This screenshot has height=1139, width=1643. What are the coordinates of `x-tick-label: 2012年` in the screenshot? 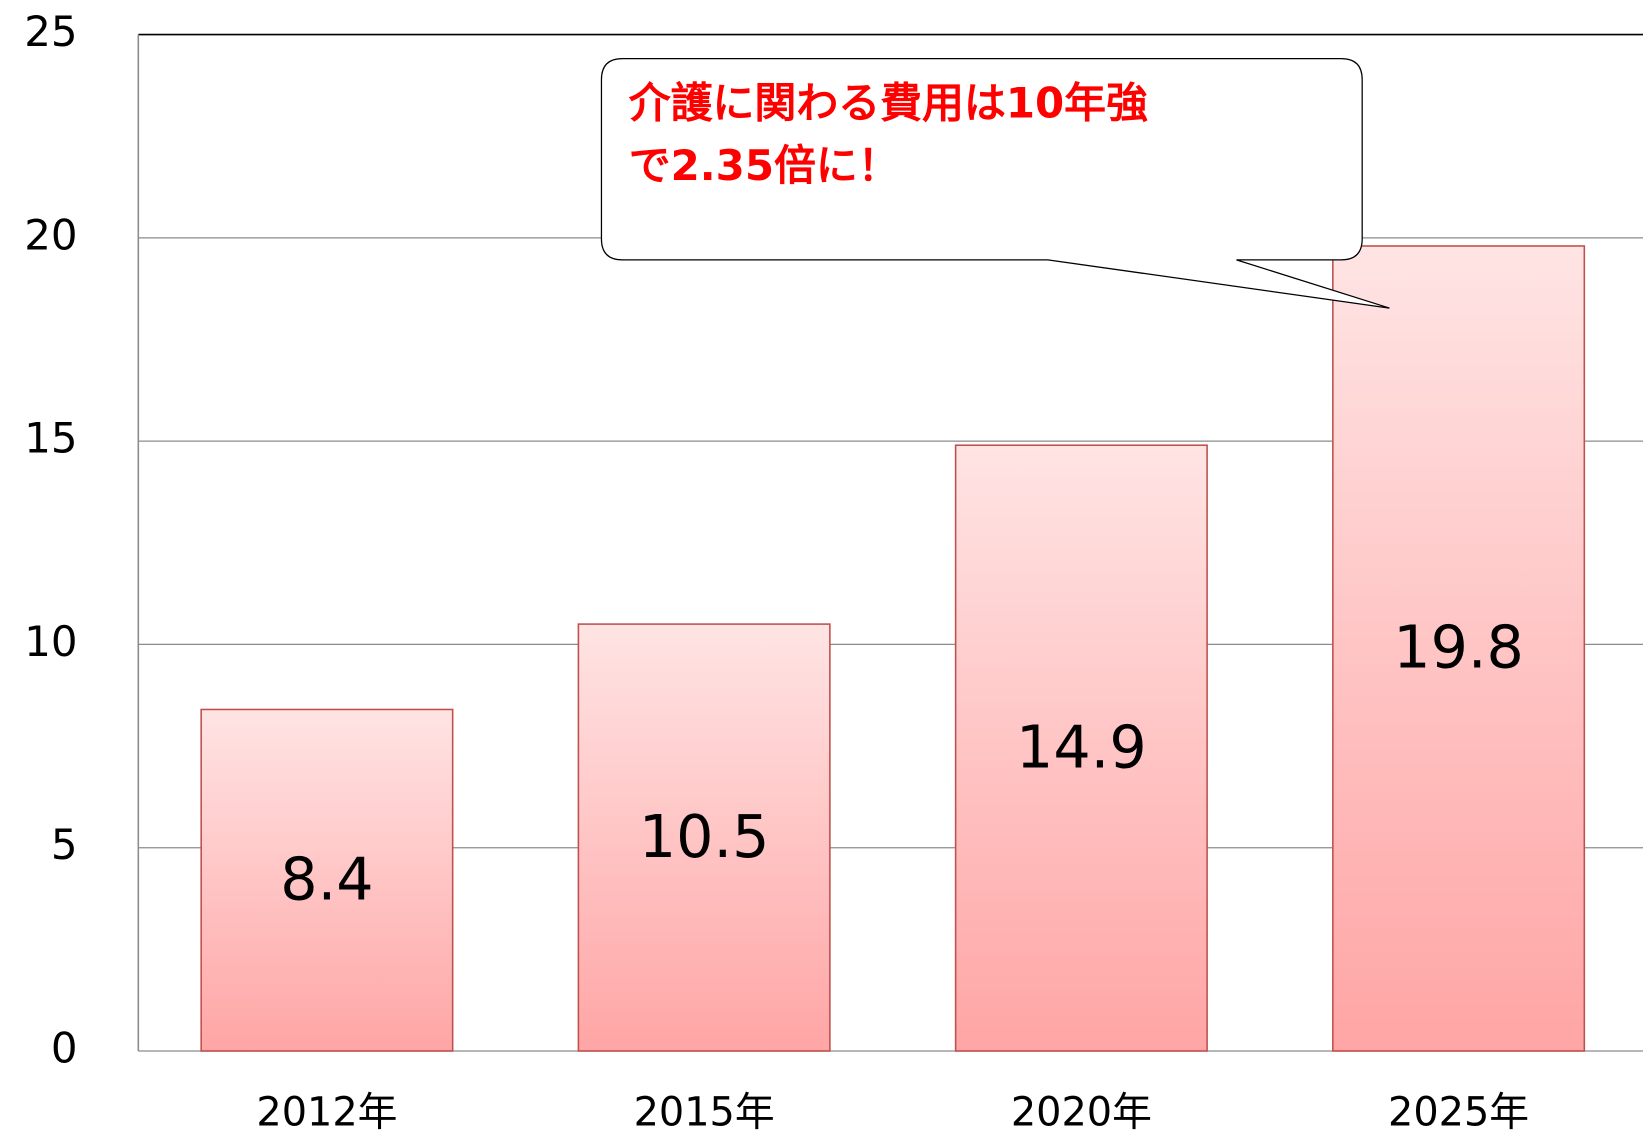 It's located at (326, 1112).